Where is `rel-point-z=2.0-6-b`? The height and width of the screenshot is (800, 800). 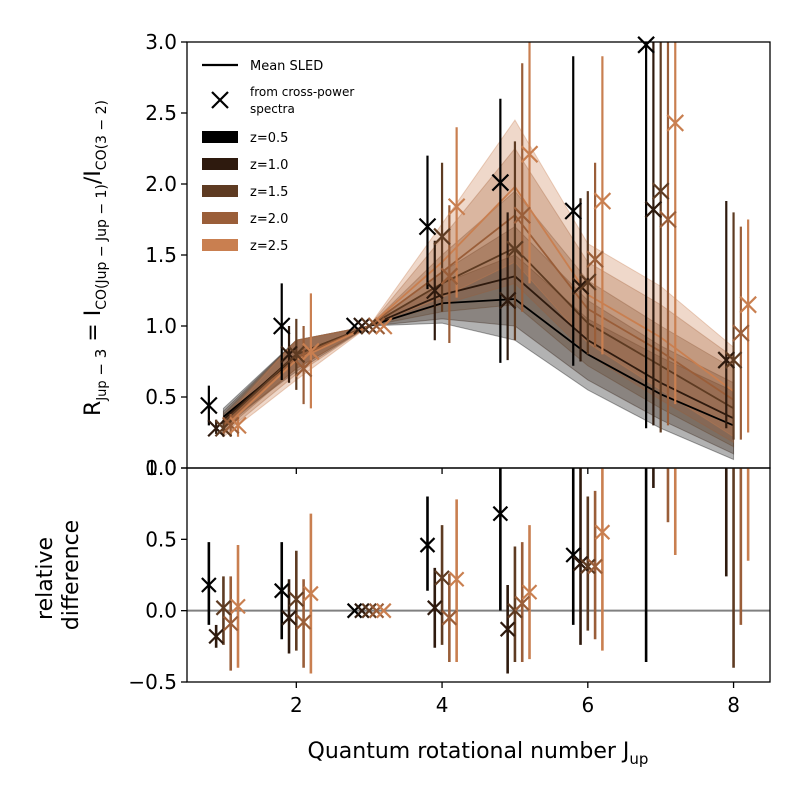 rel-point-z=2.0-6-b is located at coordinates (595, 566).